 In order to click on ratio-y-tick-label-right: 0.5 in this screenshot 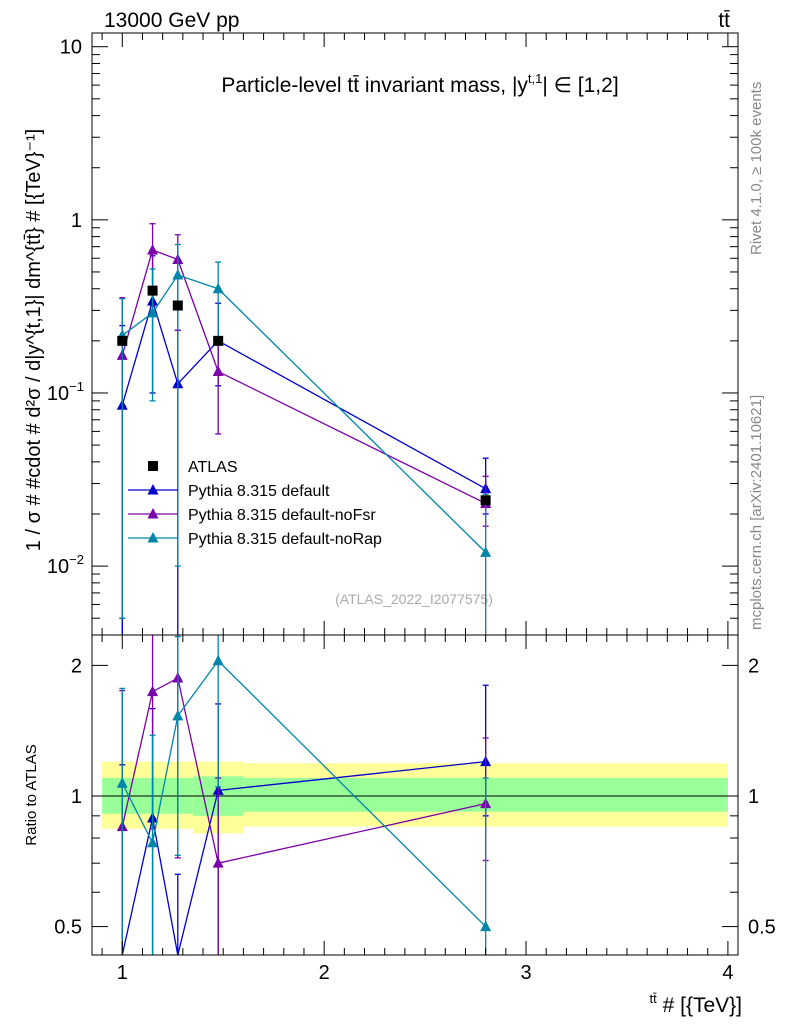, I will do `click(762, 928)`.